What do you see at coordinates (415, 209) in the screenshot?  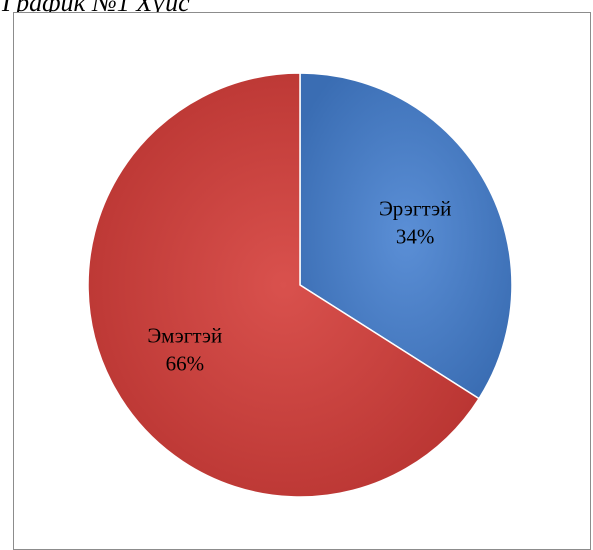 I see `slice-label-name-1: Эрэгтэй` at bounding box center [415, 209].